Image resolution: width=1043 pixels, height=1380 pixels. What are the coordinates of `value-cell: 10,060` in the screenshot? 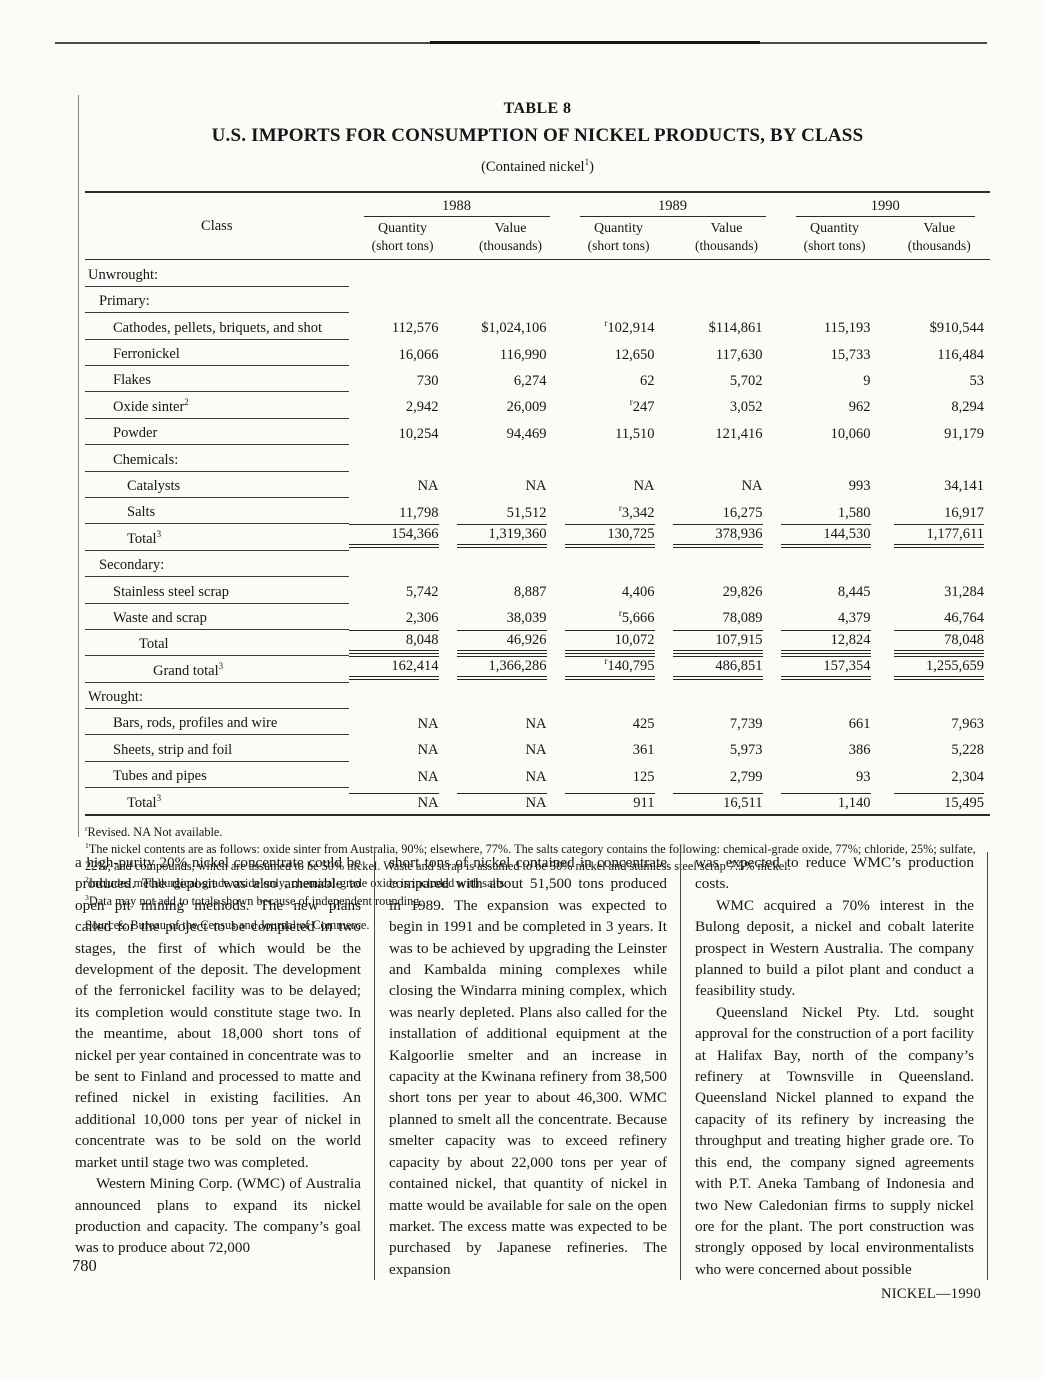 It's located at (850, 433).